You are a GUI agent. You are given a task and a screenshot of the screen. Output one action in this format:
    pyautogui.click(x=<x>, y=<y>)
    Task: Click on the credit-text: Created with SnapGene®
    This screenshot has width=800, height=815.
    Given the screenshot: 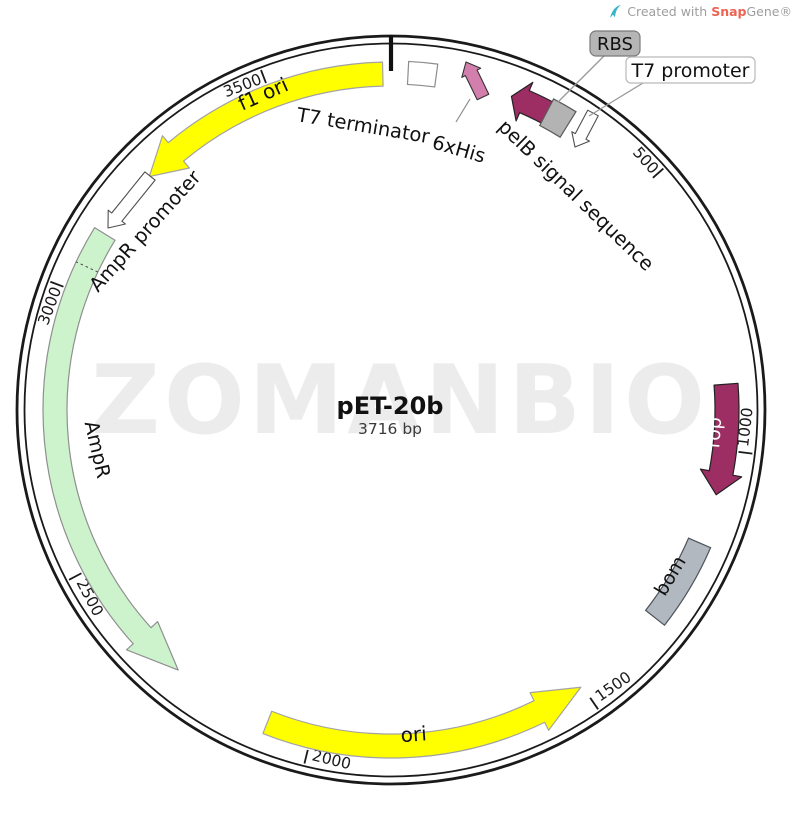 What is the action you would take?
    pyautogui.click(x=709, y=11)
    